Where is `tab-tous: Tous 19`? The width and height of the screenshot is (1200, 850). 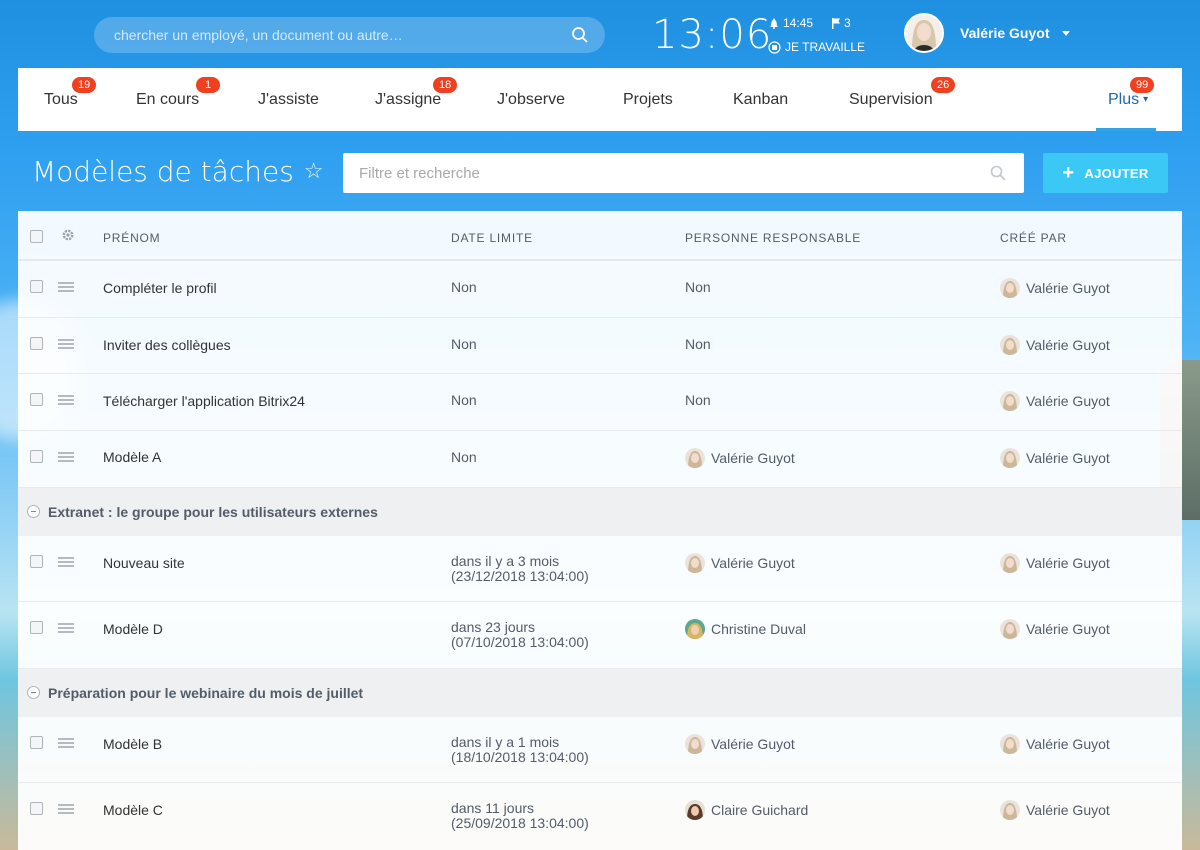
tab-tous: Tous 19 is located at coordinates (70, 99).